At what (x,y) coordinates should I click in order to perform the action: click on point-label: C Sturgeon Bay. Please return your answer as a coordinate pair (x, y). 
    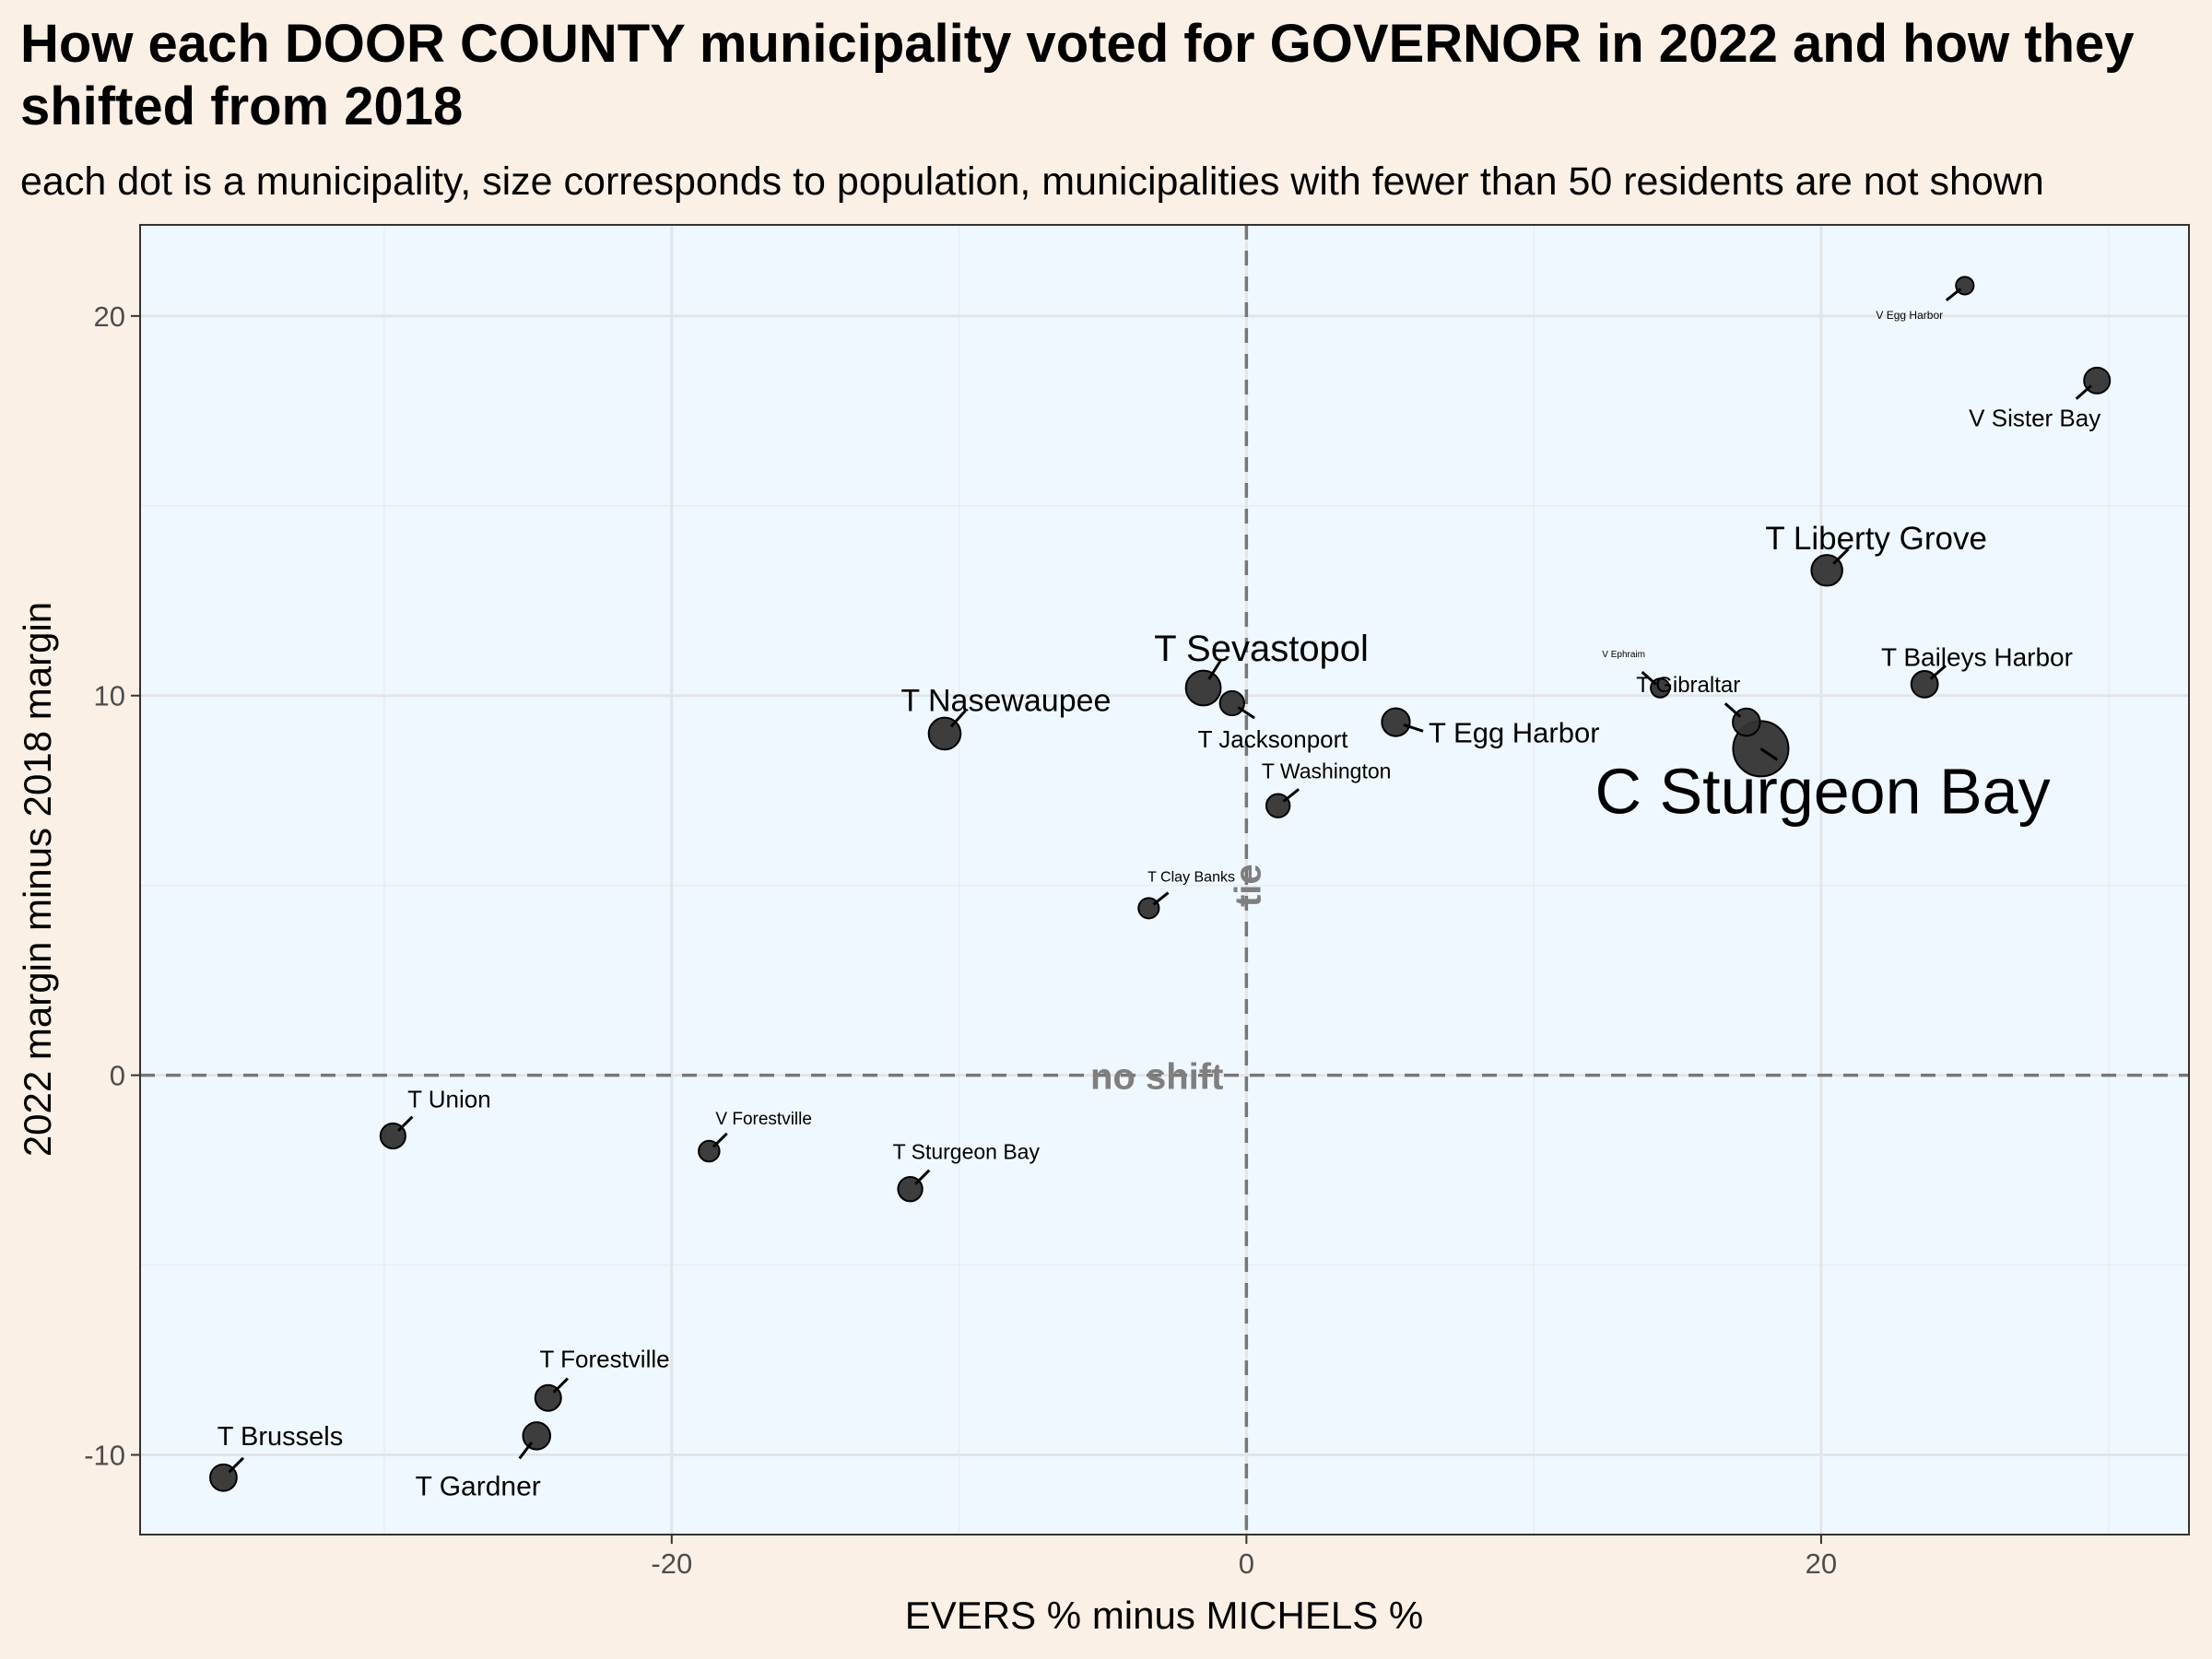
    Looking at the image, I should click on (1822, 791).